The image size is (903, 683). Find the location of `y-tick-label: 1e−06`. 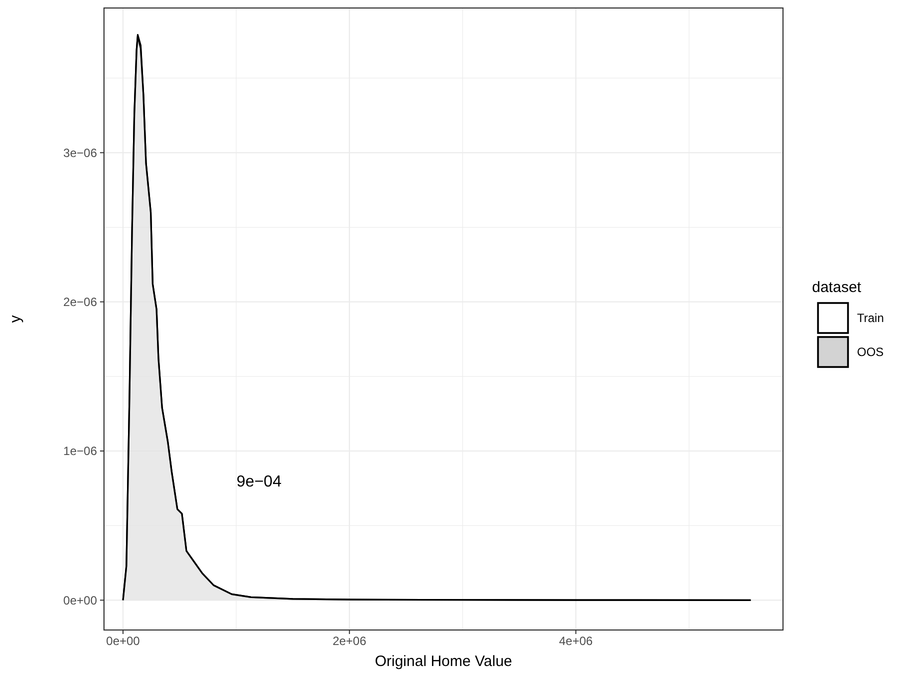

y-tick-label: 1e−06 is located at coordinates (80, 451).